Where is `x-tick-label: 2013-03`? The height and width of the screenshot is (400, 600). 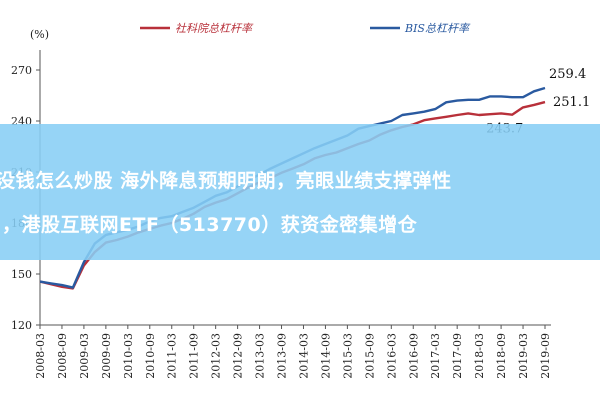
x-tick-label: 2013-03 is located at coordinates (260, 356).